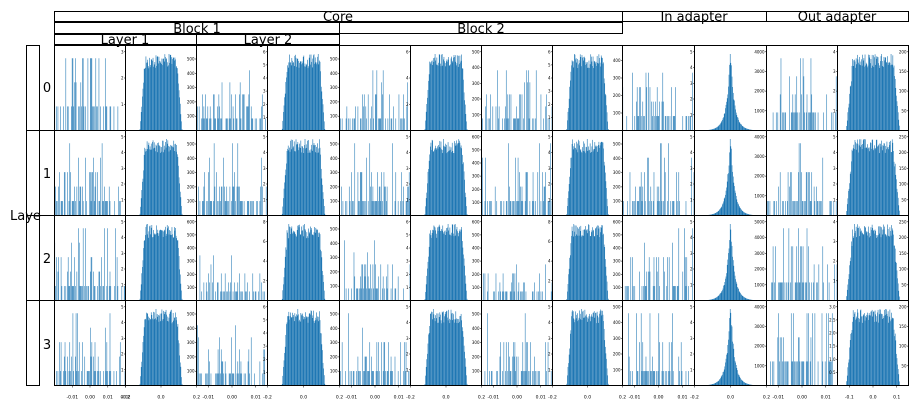  Describe the element at coordinates (759, 156) in the screenshot. I see `y-tick-label: 3000` at that location.